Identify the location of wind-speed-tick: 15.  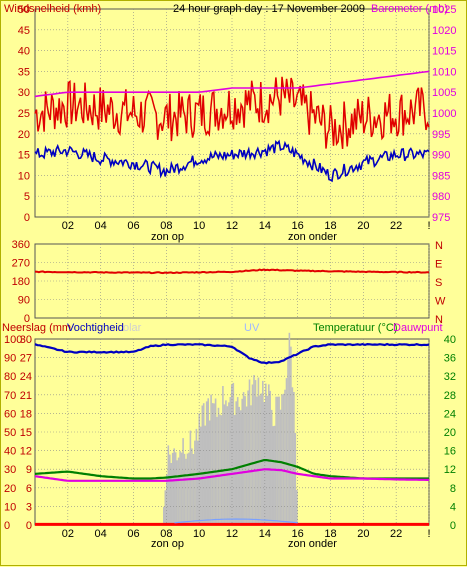
(24, 156).